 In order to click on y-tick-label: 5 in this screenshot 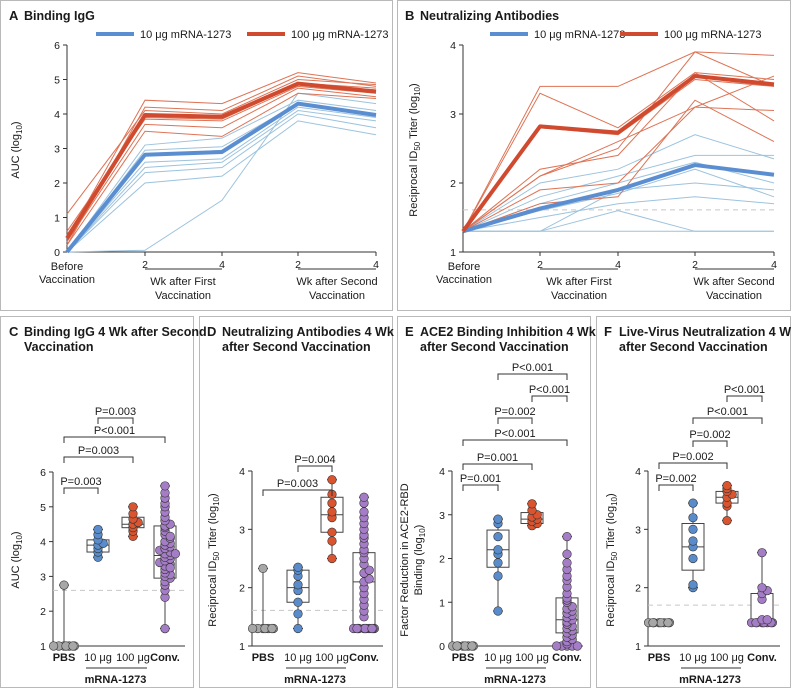, I will do `click(43, 508)`.